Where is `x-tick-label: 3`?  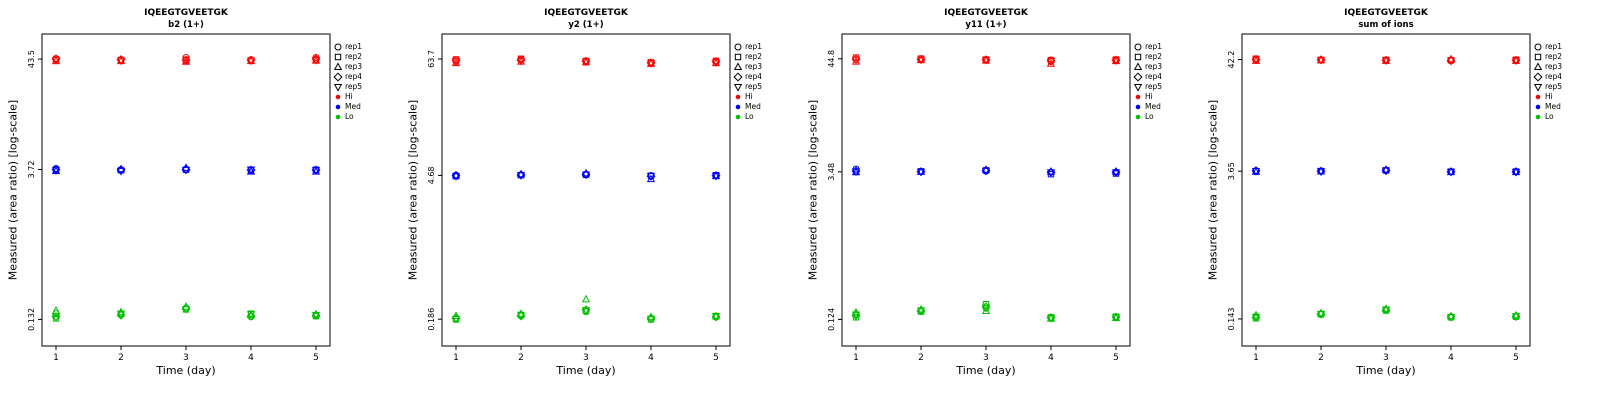
x-tick-label: 3 is located at coordinates (986, 358).